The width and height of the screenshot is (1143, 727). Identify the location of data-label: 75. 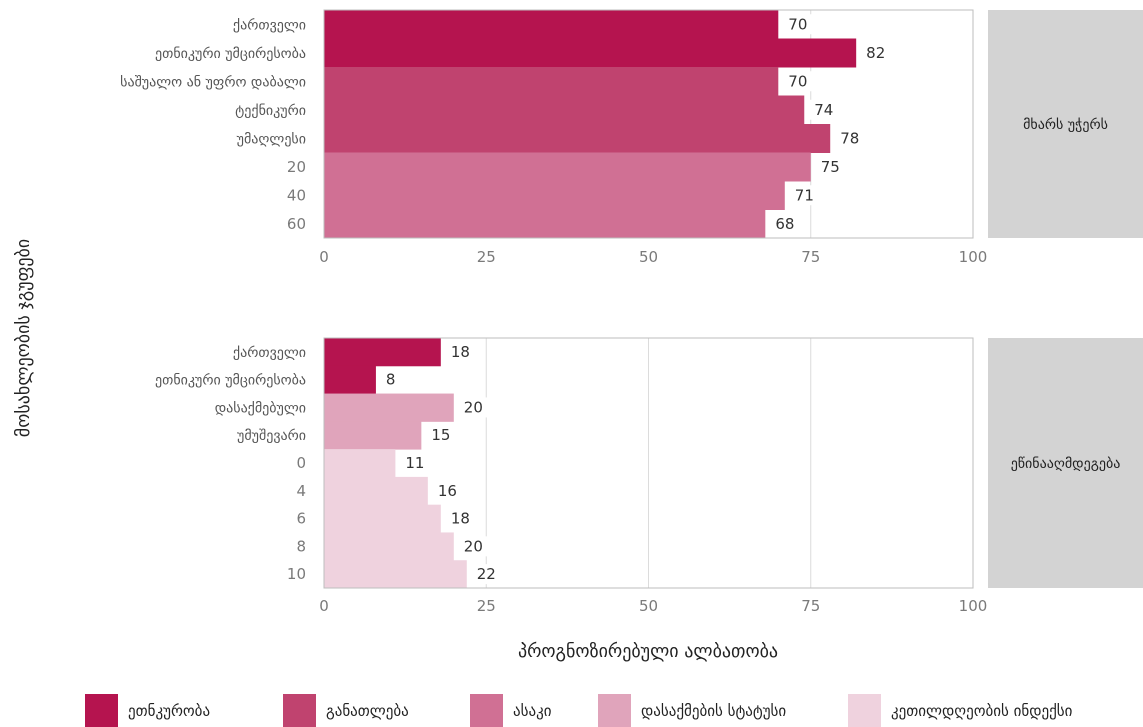
(830, 167).